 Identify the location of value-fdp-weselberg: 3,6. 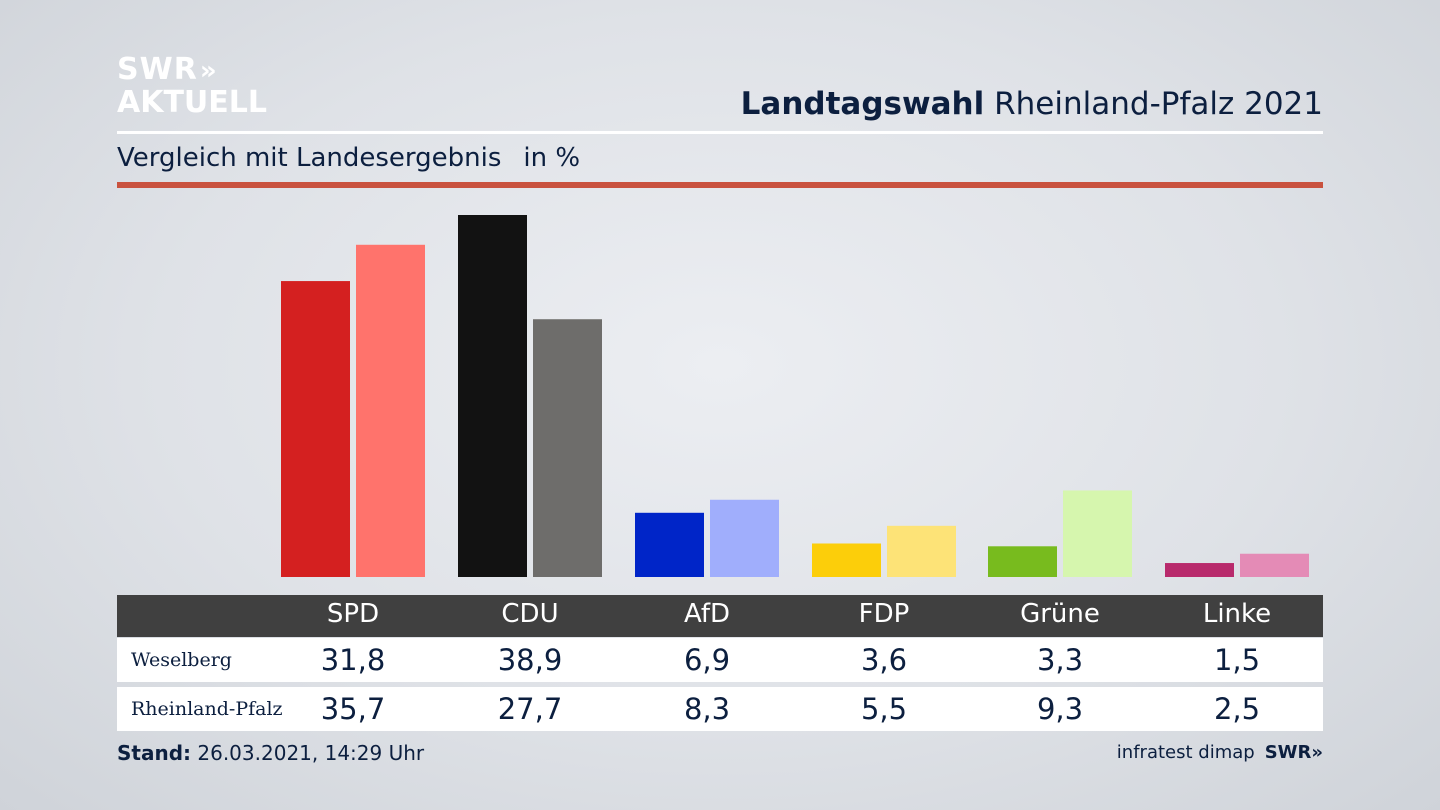
(884, 660).